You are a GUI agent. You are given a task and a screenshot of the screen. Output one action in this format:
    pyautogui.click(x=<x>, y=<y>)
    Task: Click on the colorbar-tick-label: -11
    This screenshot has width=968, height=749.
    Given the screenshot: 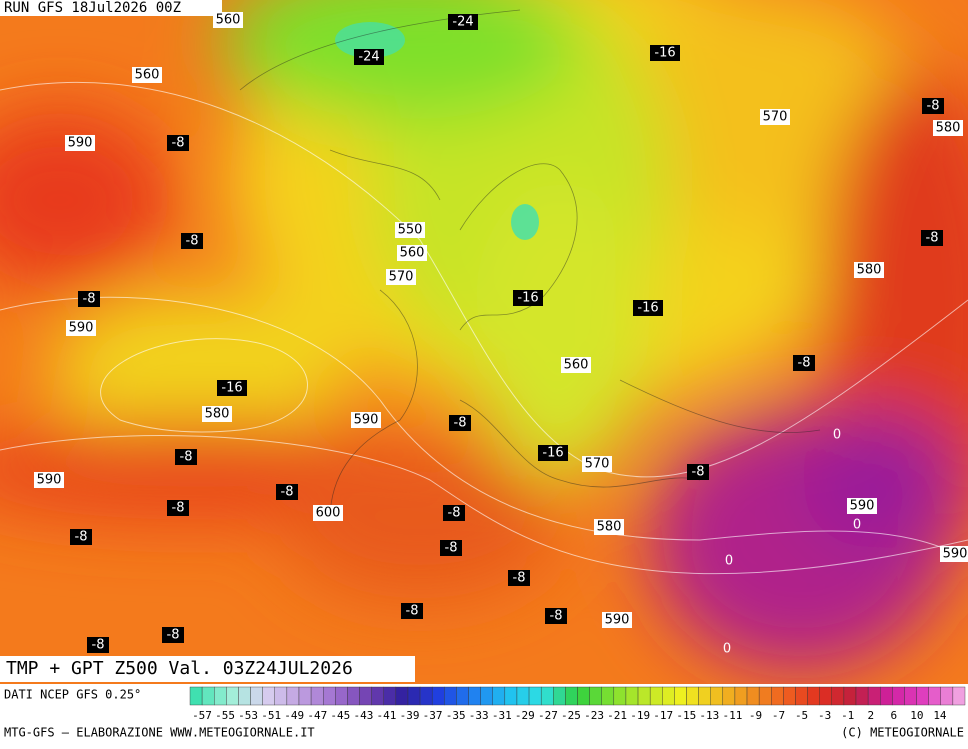 What is the action you would take?
    pyautogui.click(x=732, y=715)
    